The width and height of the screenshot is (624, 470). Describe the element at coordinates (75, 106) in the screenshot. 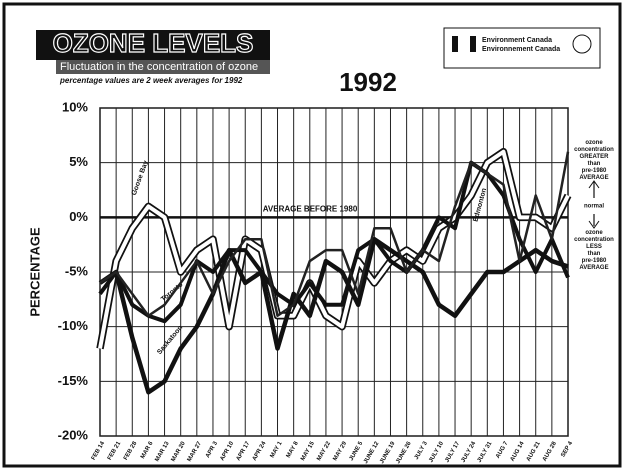

I see `y-tick-label: 10%` at that location.